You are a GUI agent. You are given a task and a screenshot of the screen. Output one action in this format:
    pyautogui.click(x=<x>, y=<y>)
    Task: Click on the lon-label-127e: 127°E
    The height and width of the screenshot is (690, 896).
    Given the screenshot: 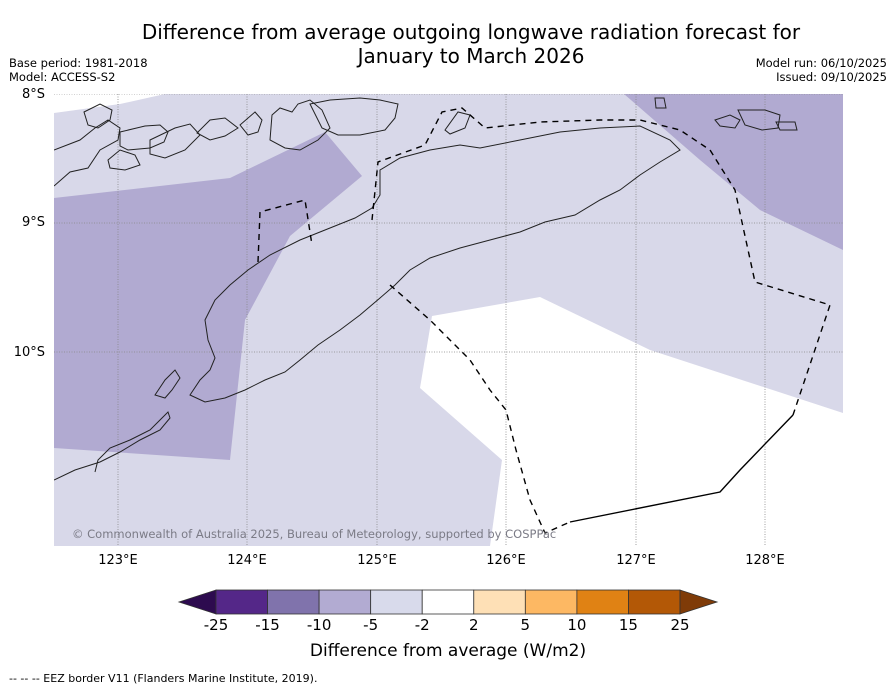 What is the action you would take?
    pyautogui.click(x=636, y=560)
    